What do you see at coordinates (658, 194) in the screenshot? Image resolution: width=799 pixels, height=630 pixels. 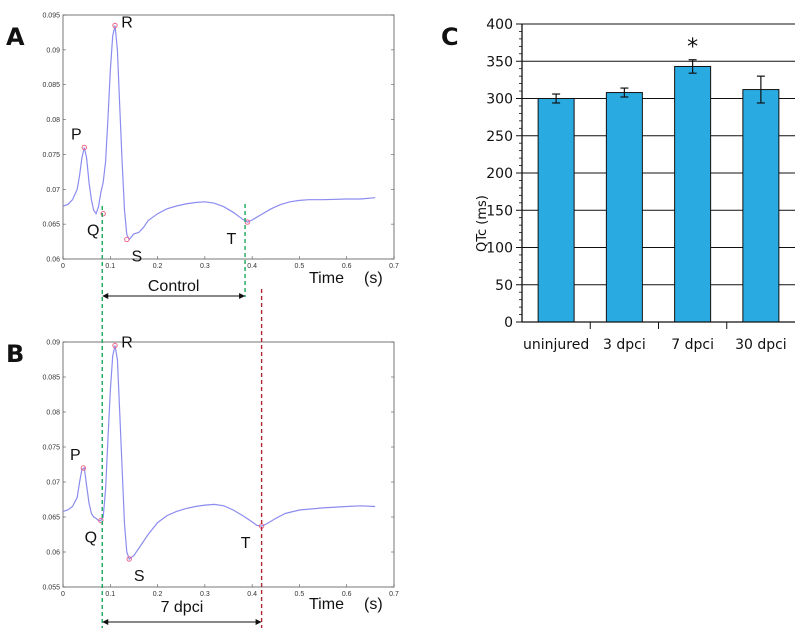 I see `bars` at bounding box center [658, 194].